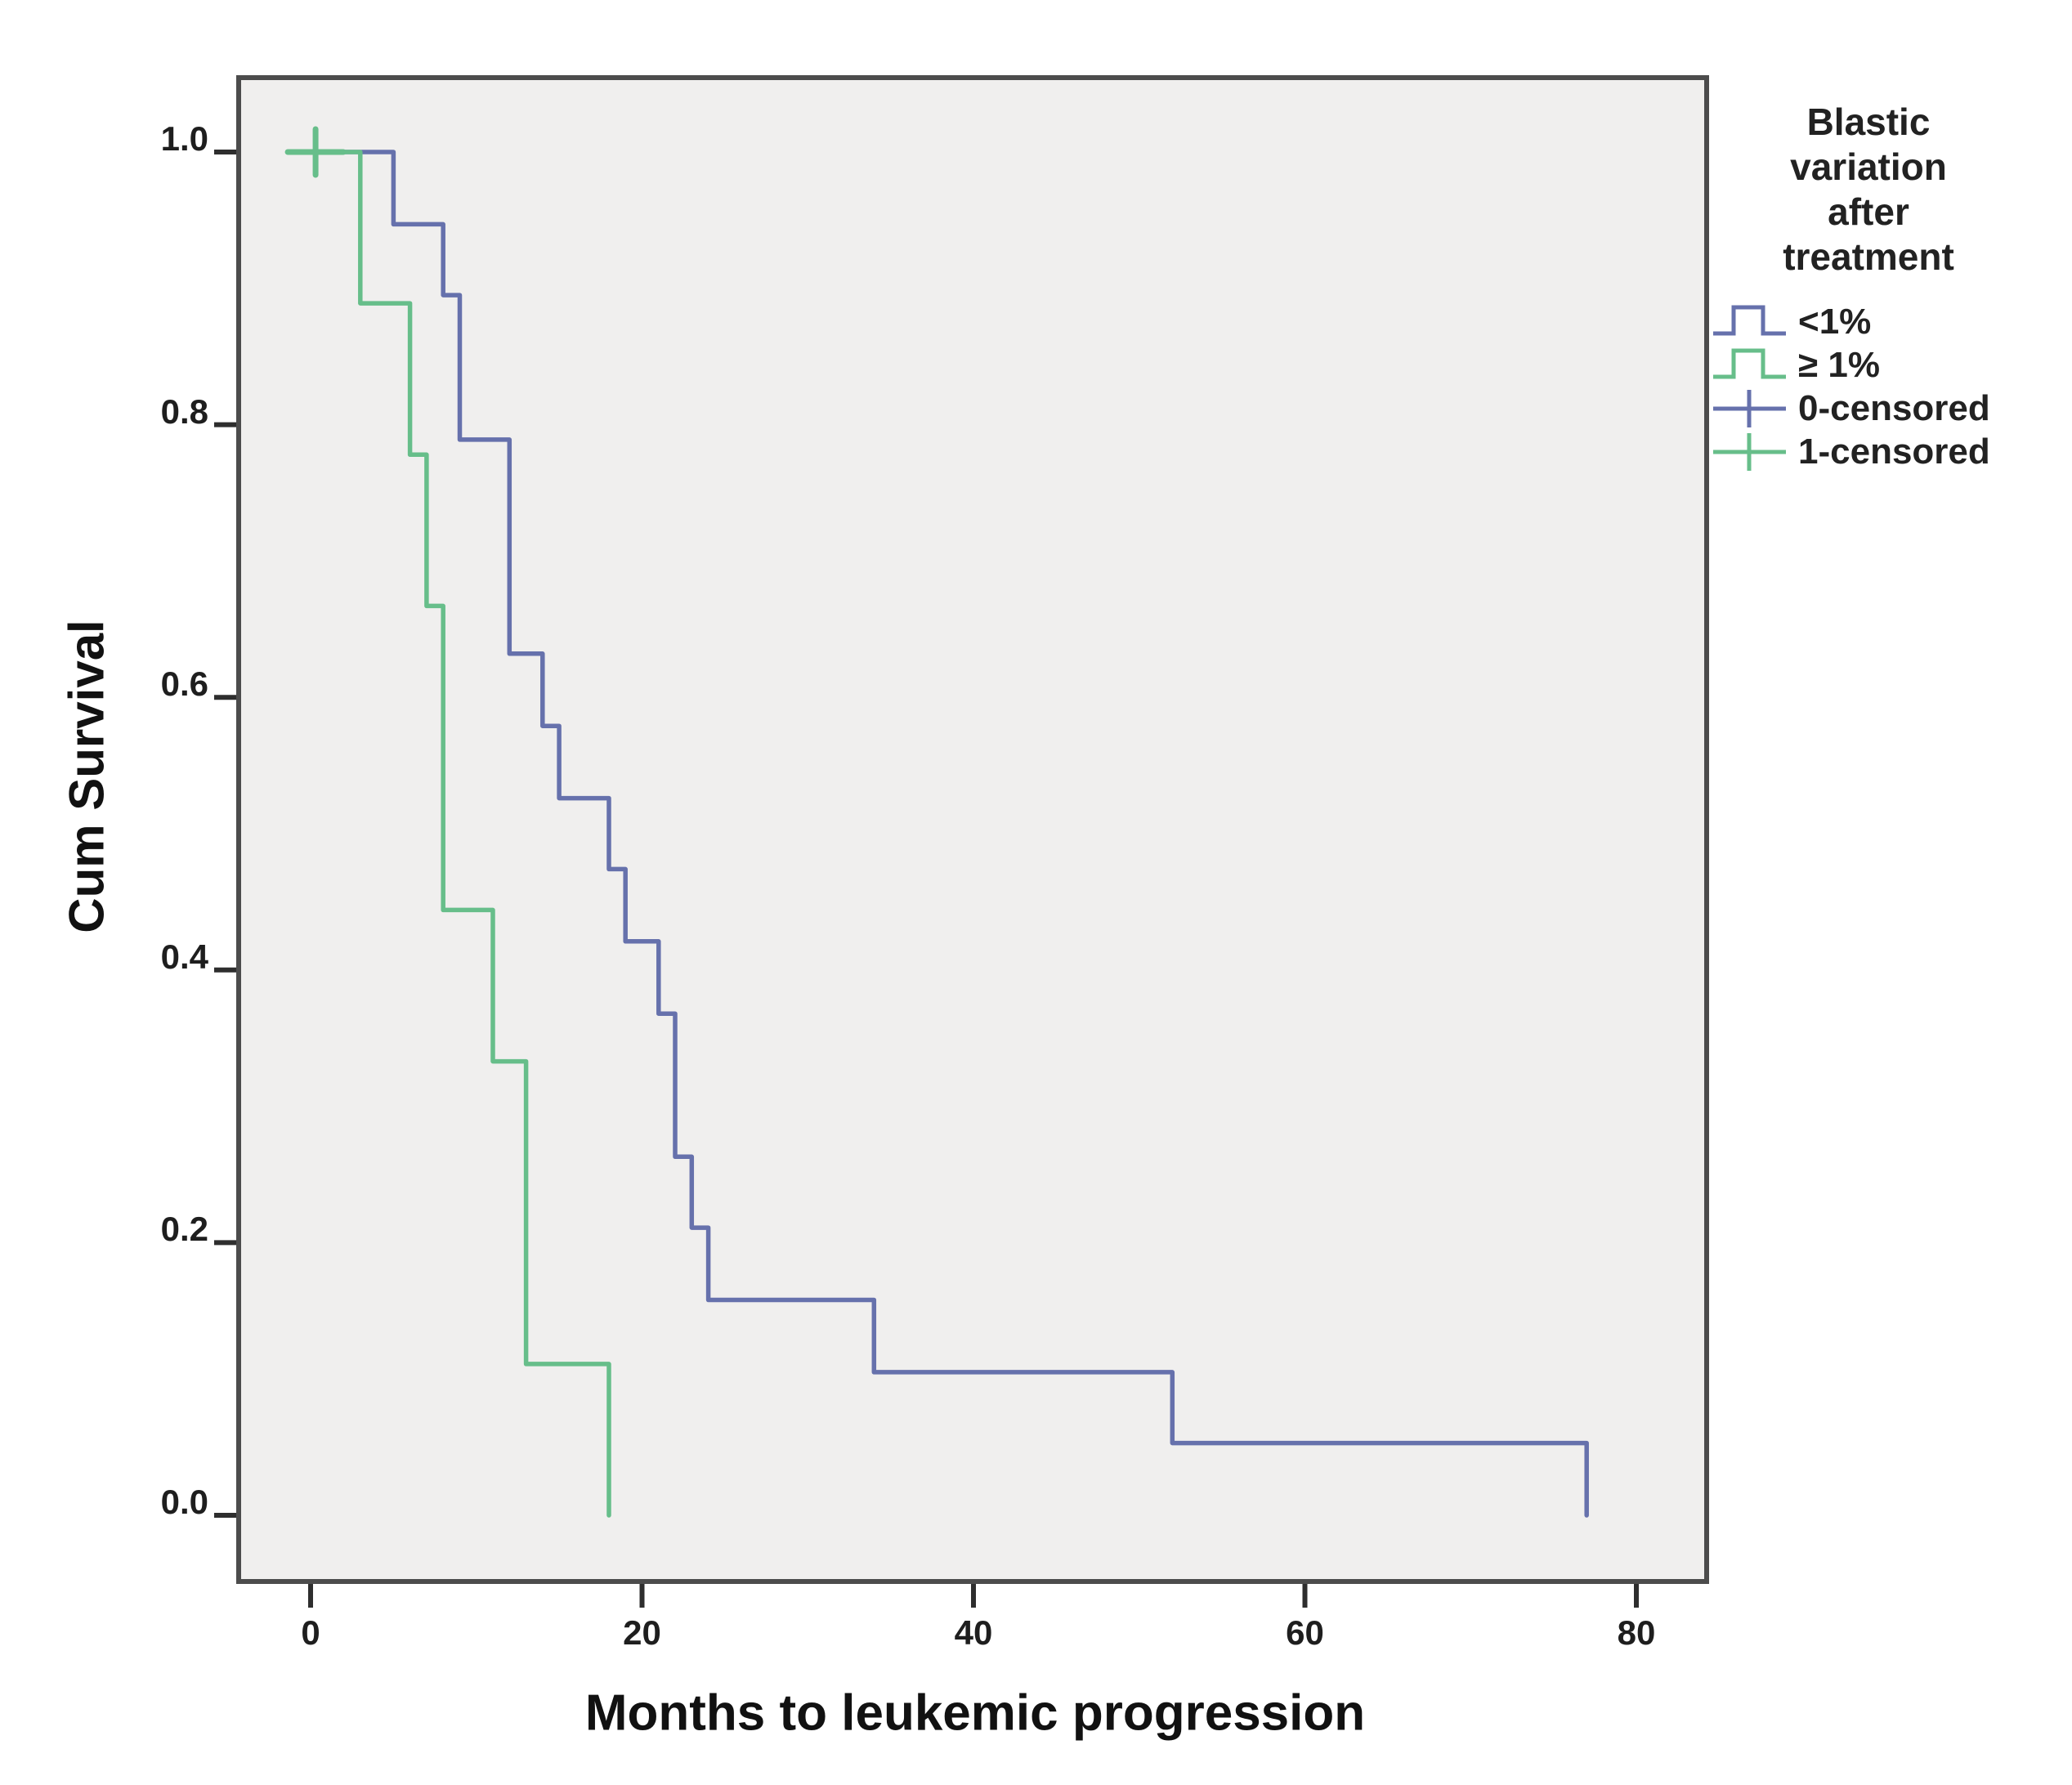 Image resolution: width=2072 pixels, height=1785 pixels. What do you see at coordinates (1839, 365) in the screenshot?
I see `legend-item-label: ≥ 1%` at bounding box center [1839, 365].